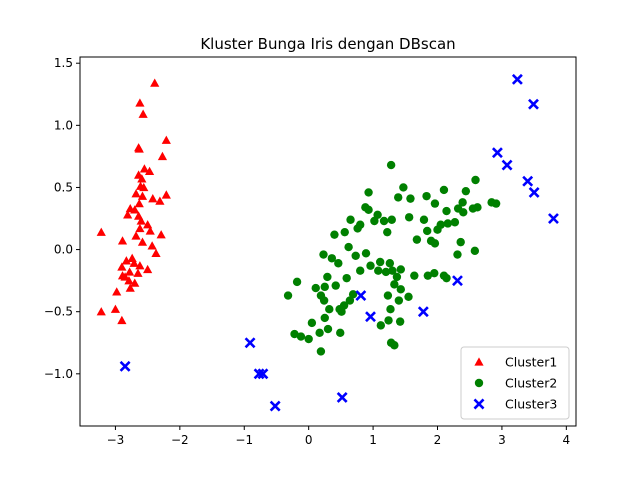 This screenshot has height=478, width=640. What do you see at coordinates (502, 440) in the screenshot?
I see `x-tick-label: 3` at bounding box center [502, 440].